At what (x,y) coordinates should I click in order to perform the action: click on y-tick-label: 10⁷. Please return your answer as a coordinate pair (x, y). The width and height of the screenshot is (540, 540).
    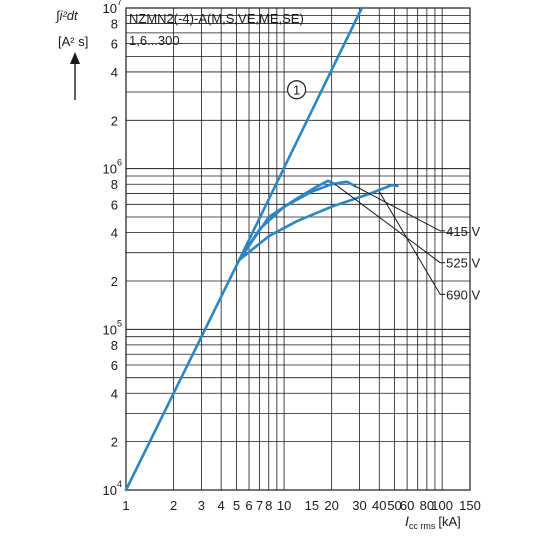
    Looking at the image, I should click on (112, 8).